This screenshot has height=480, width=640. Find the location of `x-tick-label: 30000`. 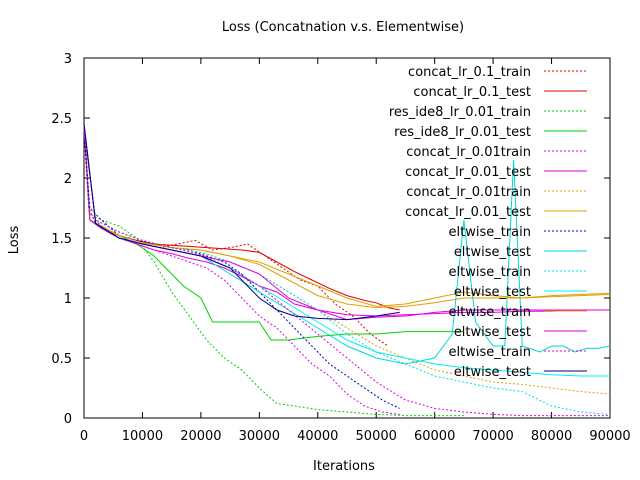

x-tick-label: 30000 is located at coordinates (259, 436).